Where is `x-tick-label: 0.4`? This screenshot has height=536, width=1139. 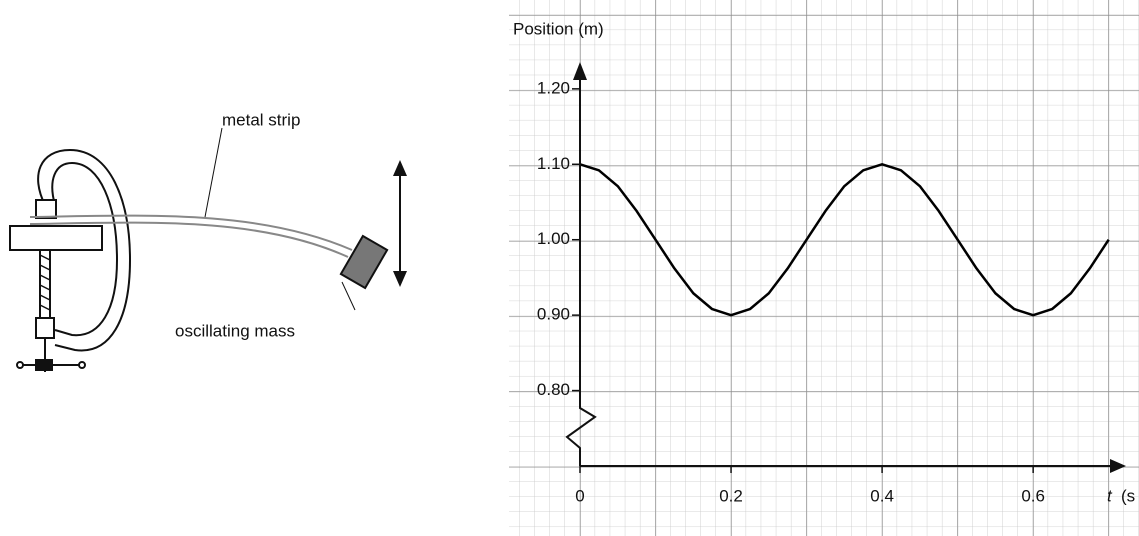 x-tick-label: 0.4 is located at coordinates (882, 495).